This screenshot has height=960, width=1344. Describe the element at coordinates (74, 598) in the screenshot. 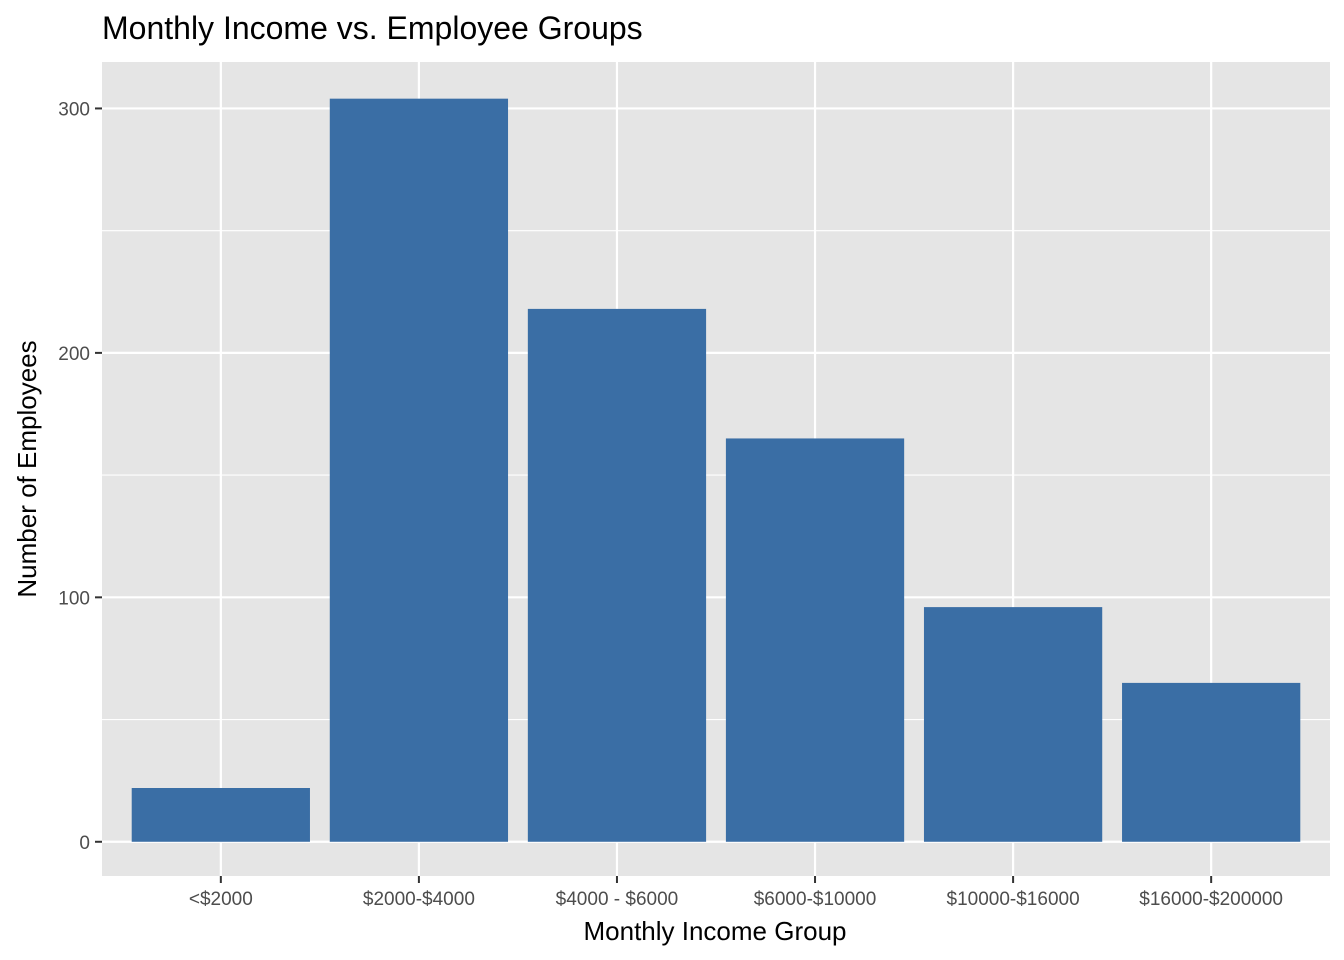

I see `y-tick-label: 100` at that location.